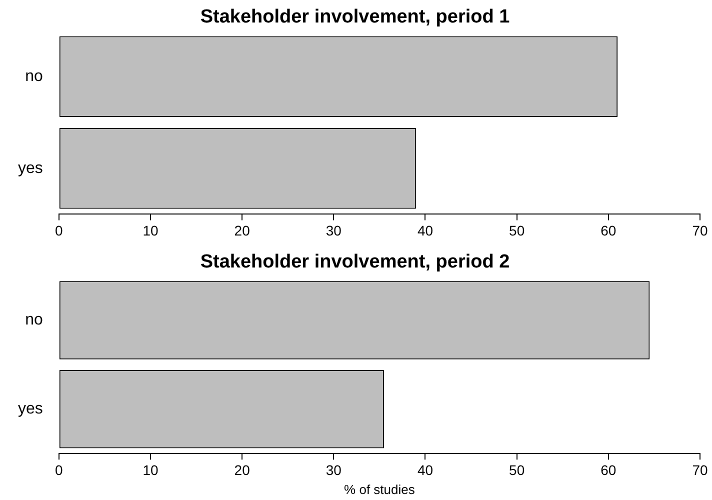 Image resolution: width=712 pixels, height=500 pixels. Describe the element at coordinates (355, 17) in the screenshot. I see `chart-title: Stakeholder involvement, period 1` at that location.